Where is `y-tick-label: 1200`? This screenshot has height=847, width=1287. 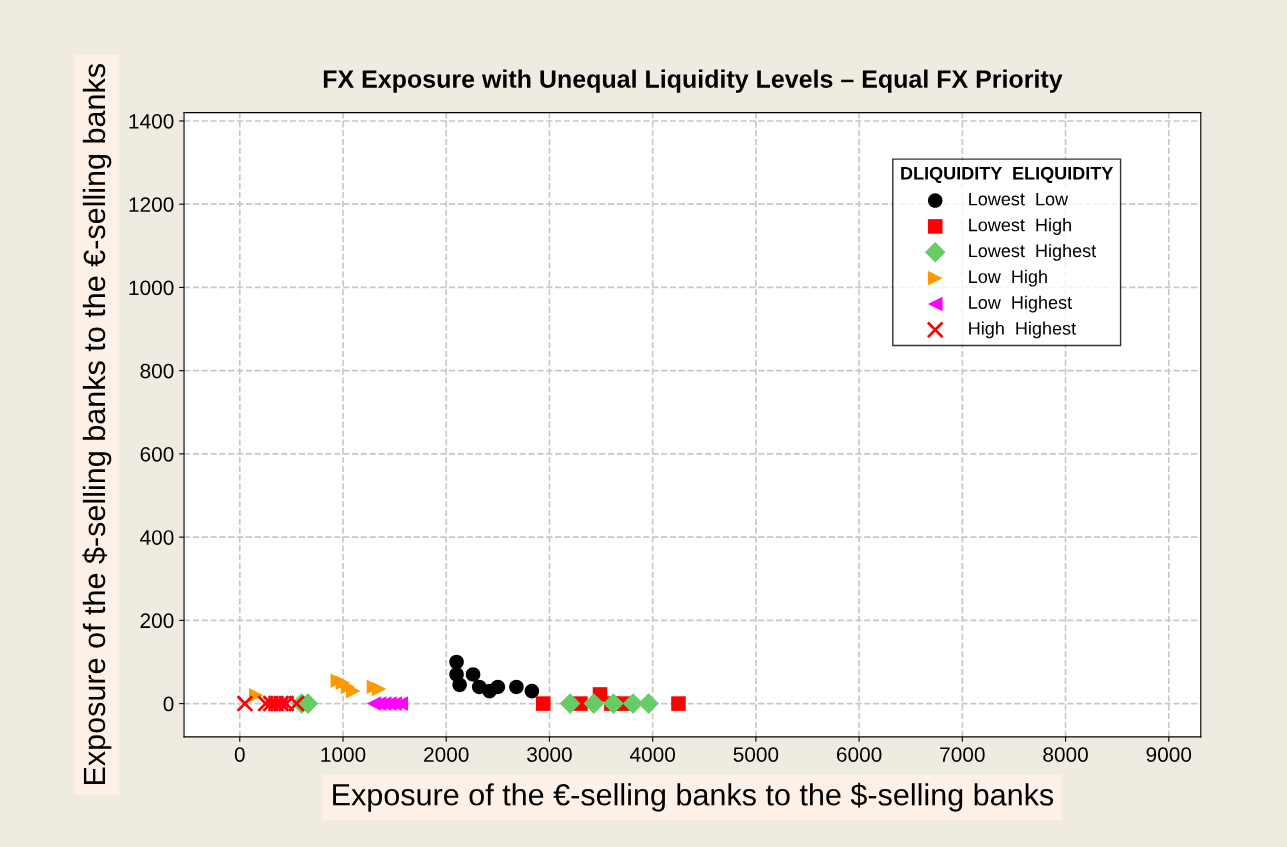
y-tick-label: 1200 is located at coordinates (151, 204).